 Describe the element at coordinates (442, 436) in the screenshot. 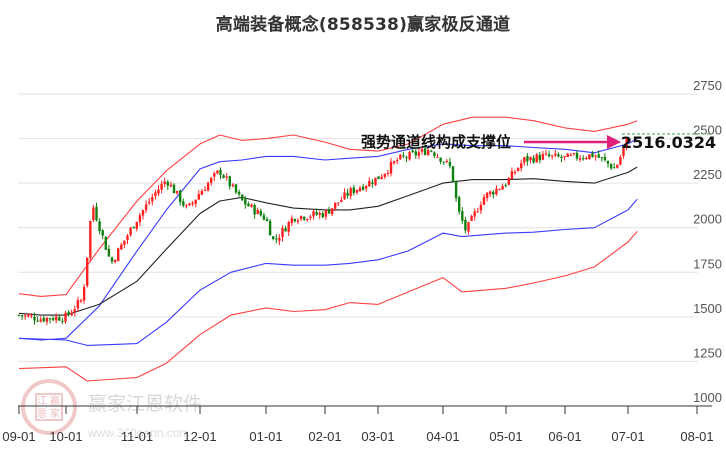

I see `x-tick-label: 04-01` at that location.